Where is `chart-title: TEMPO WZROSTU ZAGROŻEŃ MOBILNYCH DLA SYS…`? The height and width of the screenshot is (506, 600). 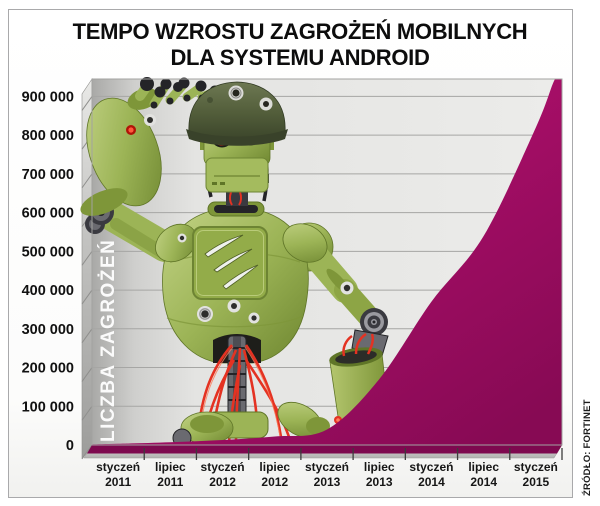 chart-title: TEMPO WZROSTU ZAGROŻEŃ MOBILNYCH DLA SYS… is located at coordinates (300, 45).